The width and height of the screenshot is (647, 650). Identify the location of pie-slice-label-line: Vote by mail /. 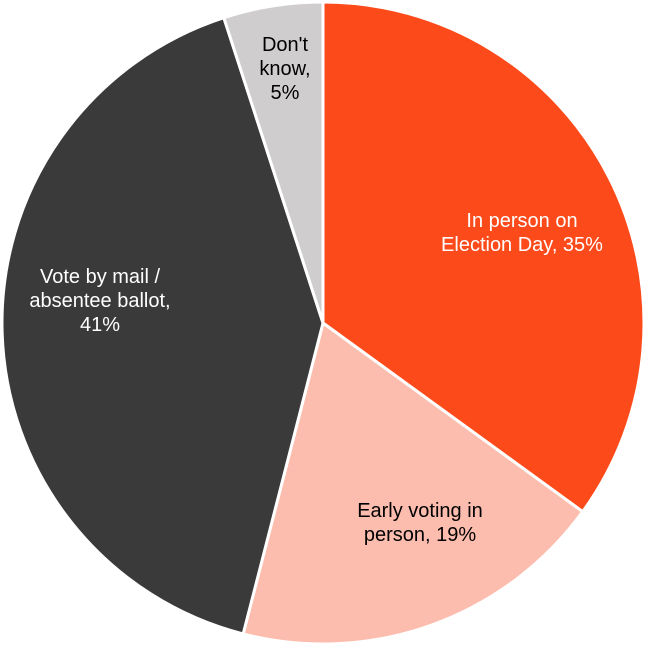
(100, 277).